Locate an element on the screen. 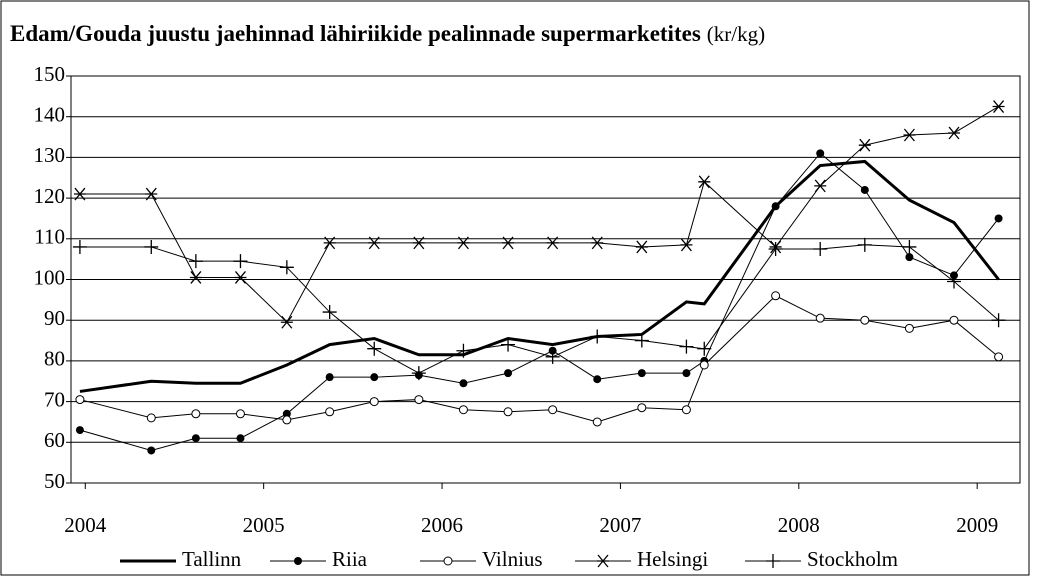 The width and height of the screenshot is (1040, 576). x-tick-label: 2005 is located at coordinates (264, 525).